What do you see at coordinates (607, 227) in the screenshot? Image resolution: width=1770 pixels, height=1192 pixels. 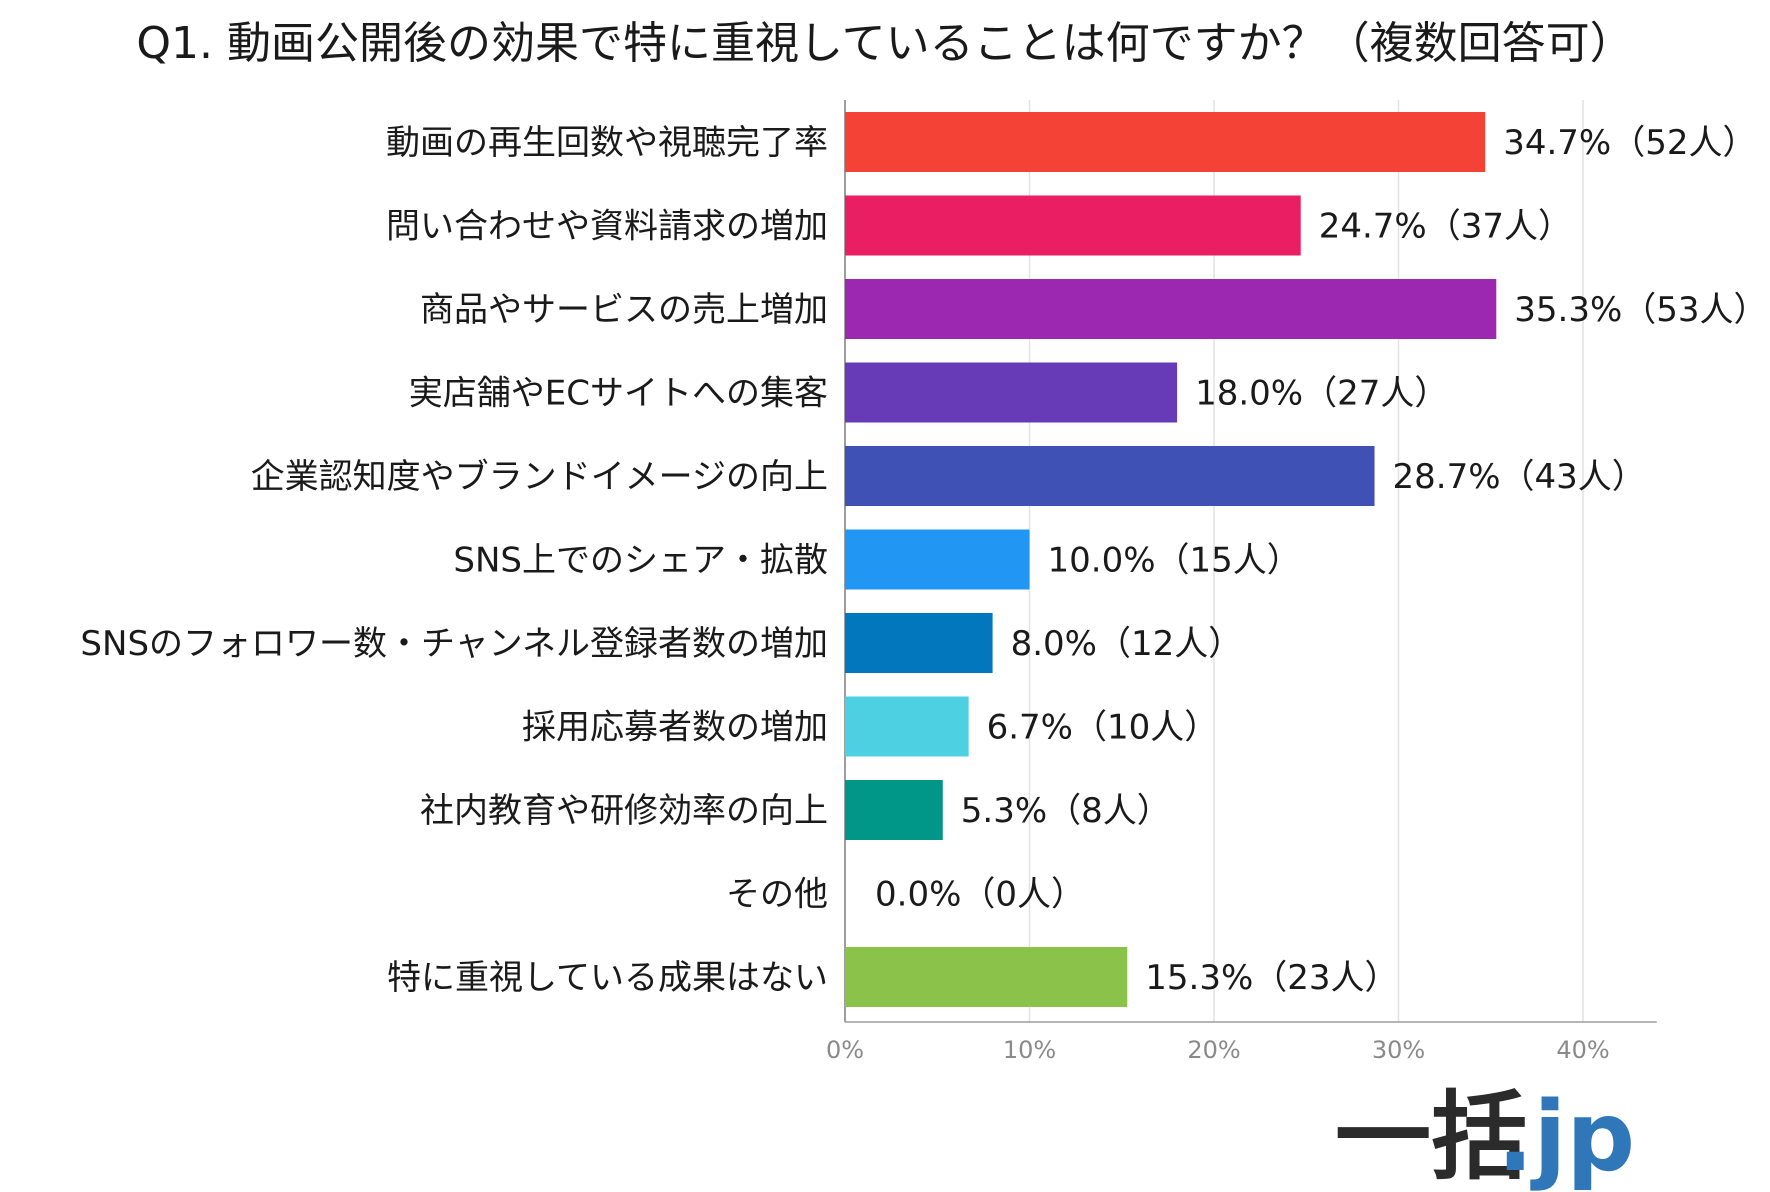 I see `category-label: 問い合わせや資料請求の増加` at bounding box center [607, 227].